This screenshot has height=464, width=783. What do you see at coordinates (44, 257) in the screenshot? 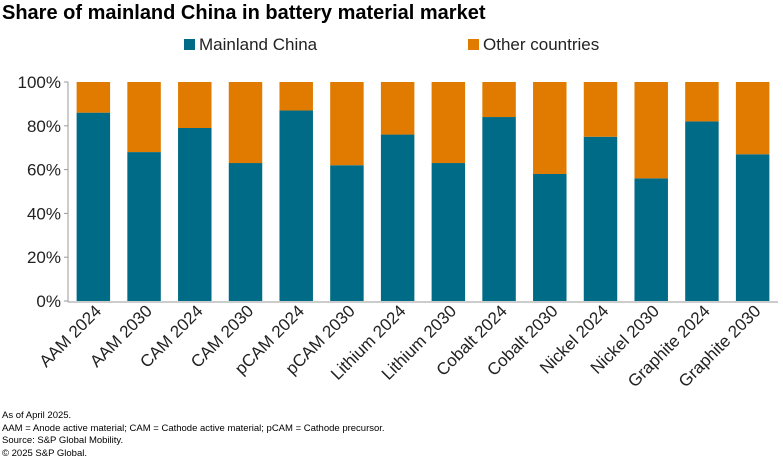
I see `y-tick-label: 20%` at bounding box center [44, 257].